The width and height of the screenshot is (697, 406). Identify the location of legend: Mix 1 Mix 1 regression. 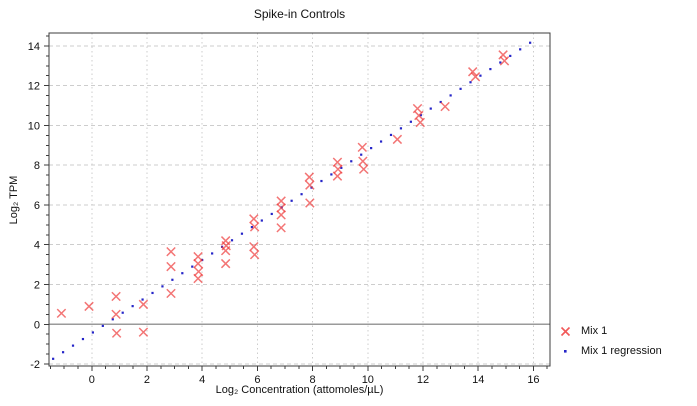
(610, 341).